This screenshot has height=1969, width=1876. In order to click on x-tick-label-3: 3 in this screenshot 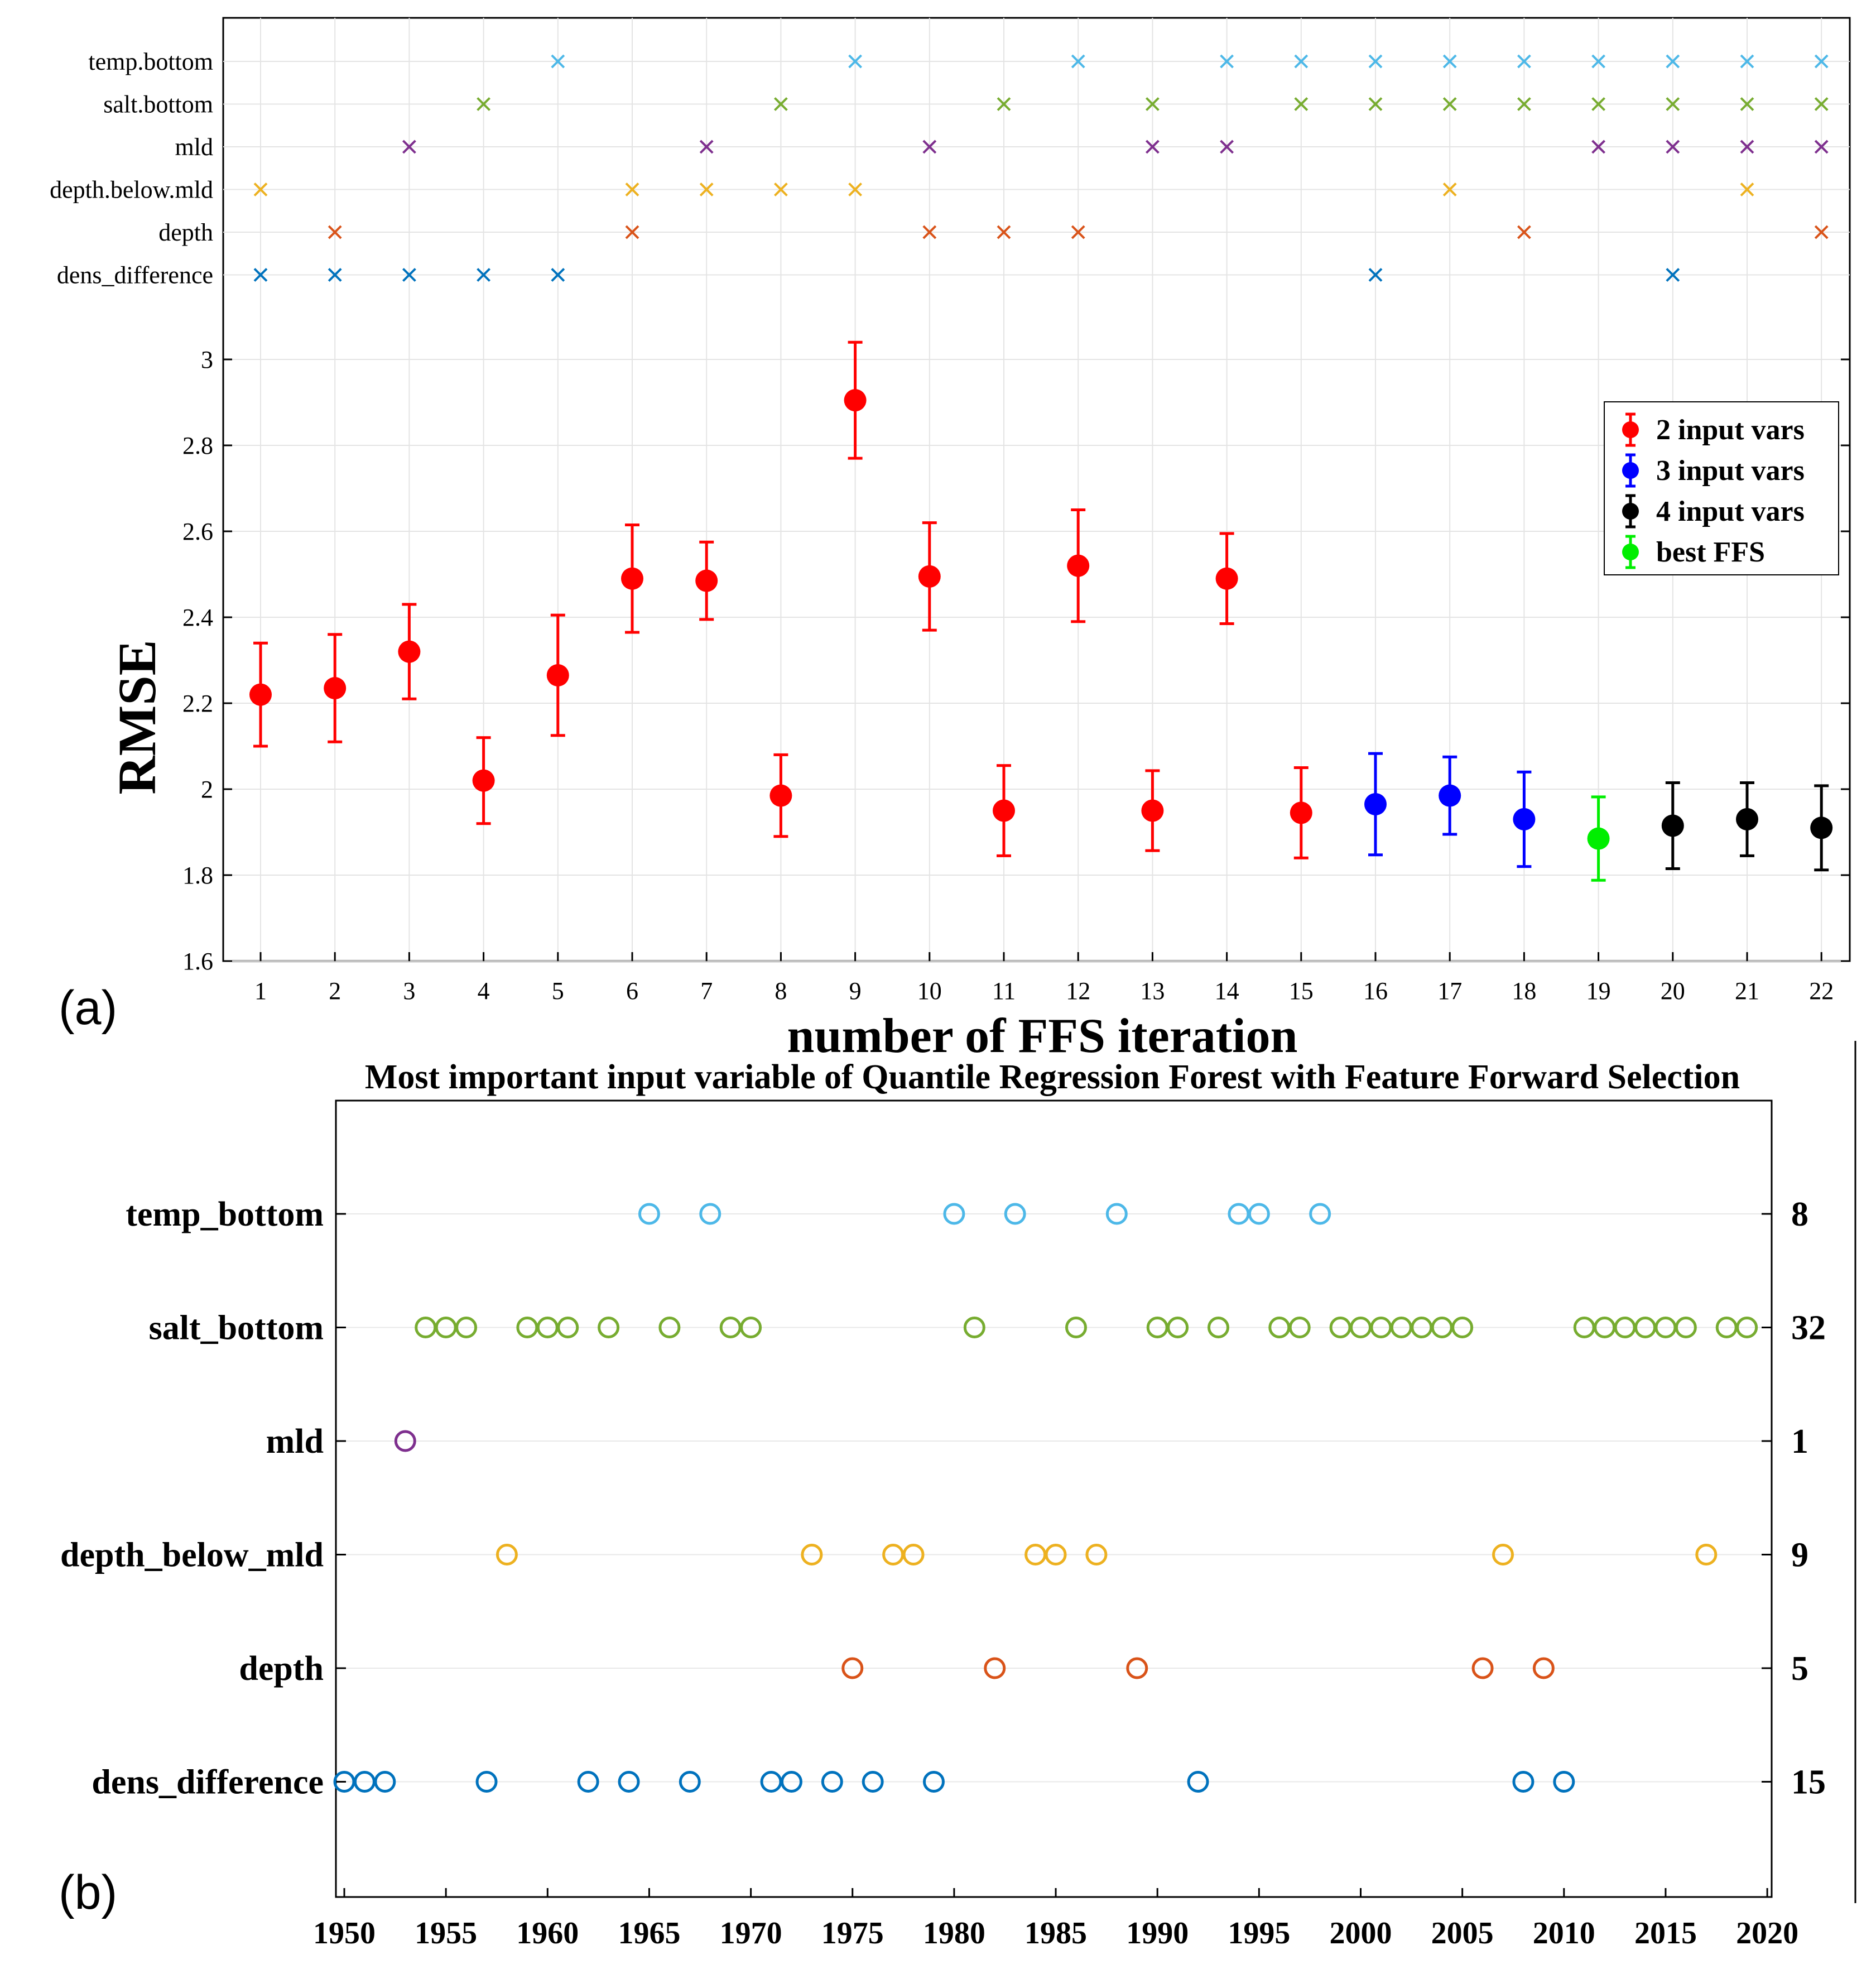, I will do `click(409, 991)`.